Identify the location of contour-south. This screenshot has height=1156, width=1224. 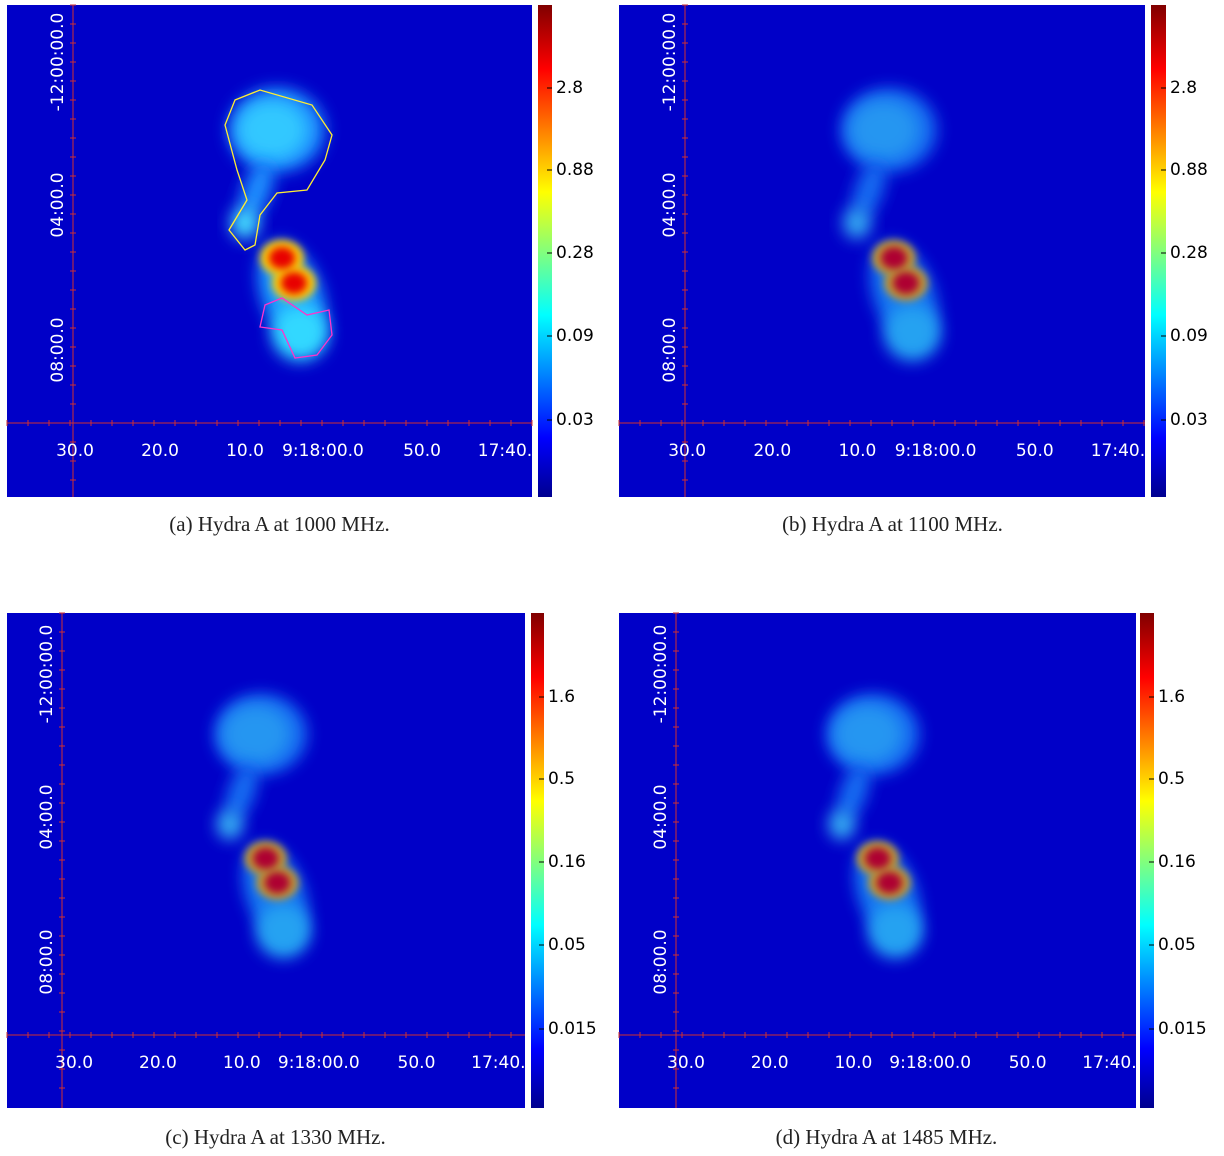
(296, 328).